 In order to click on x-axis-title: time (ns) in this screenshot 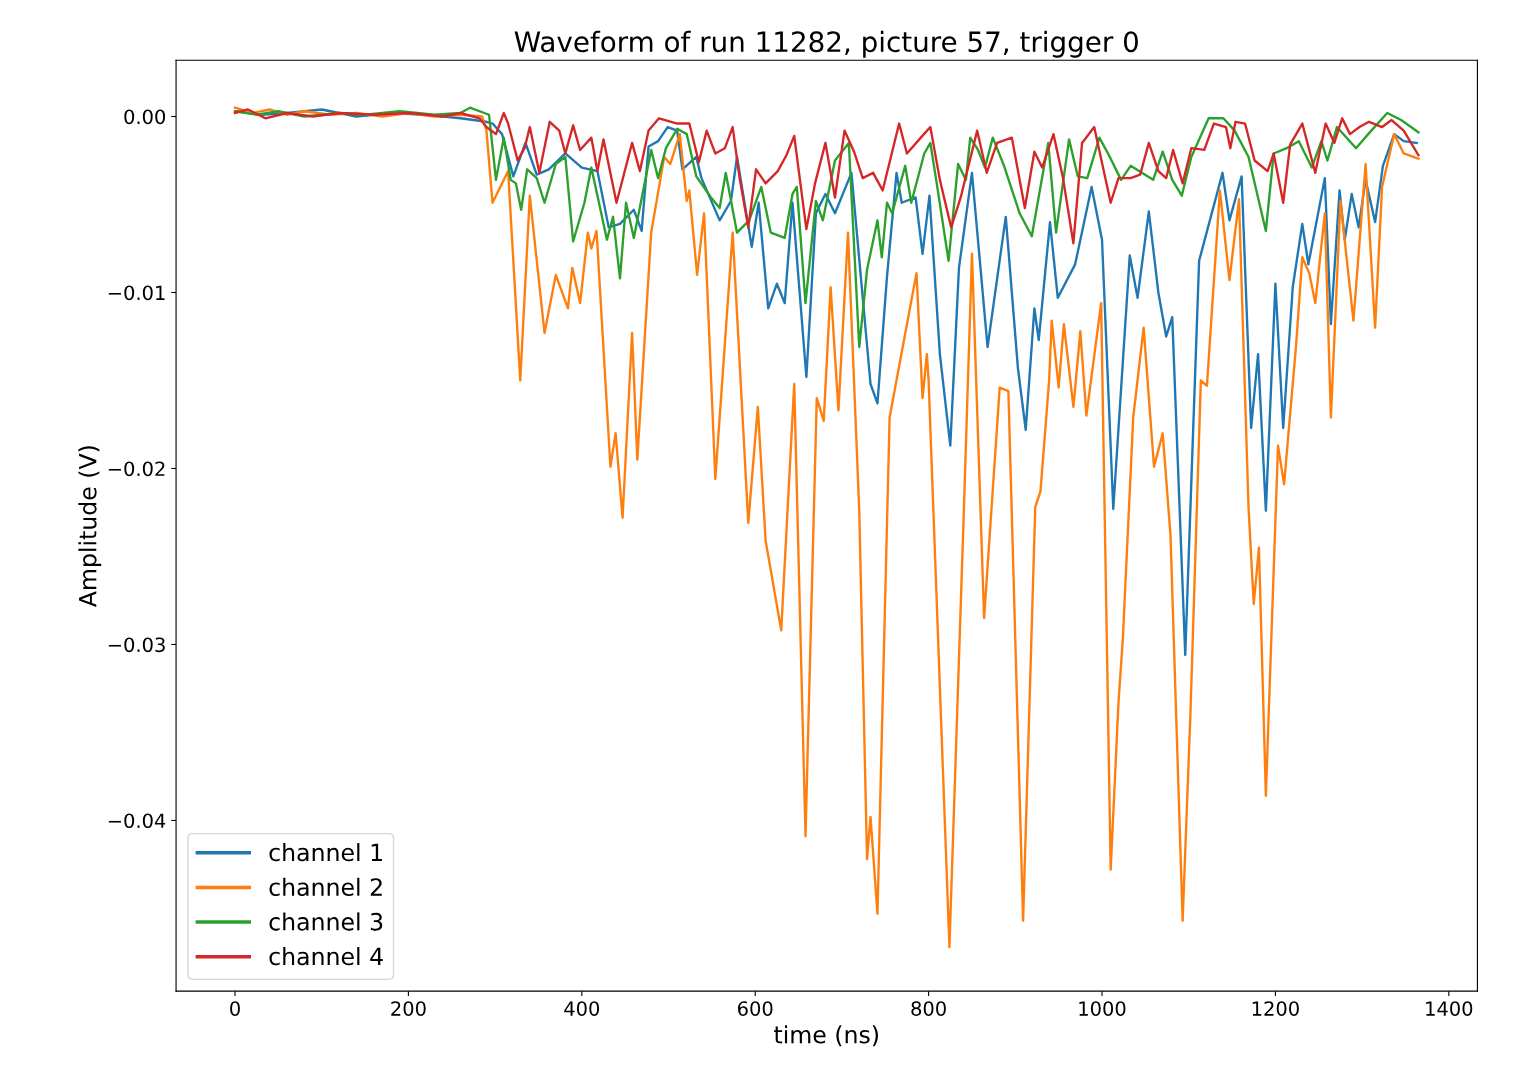, I will do `click(826, 1036)`.